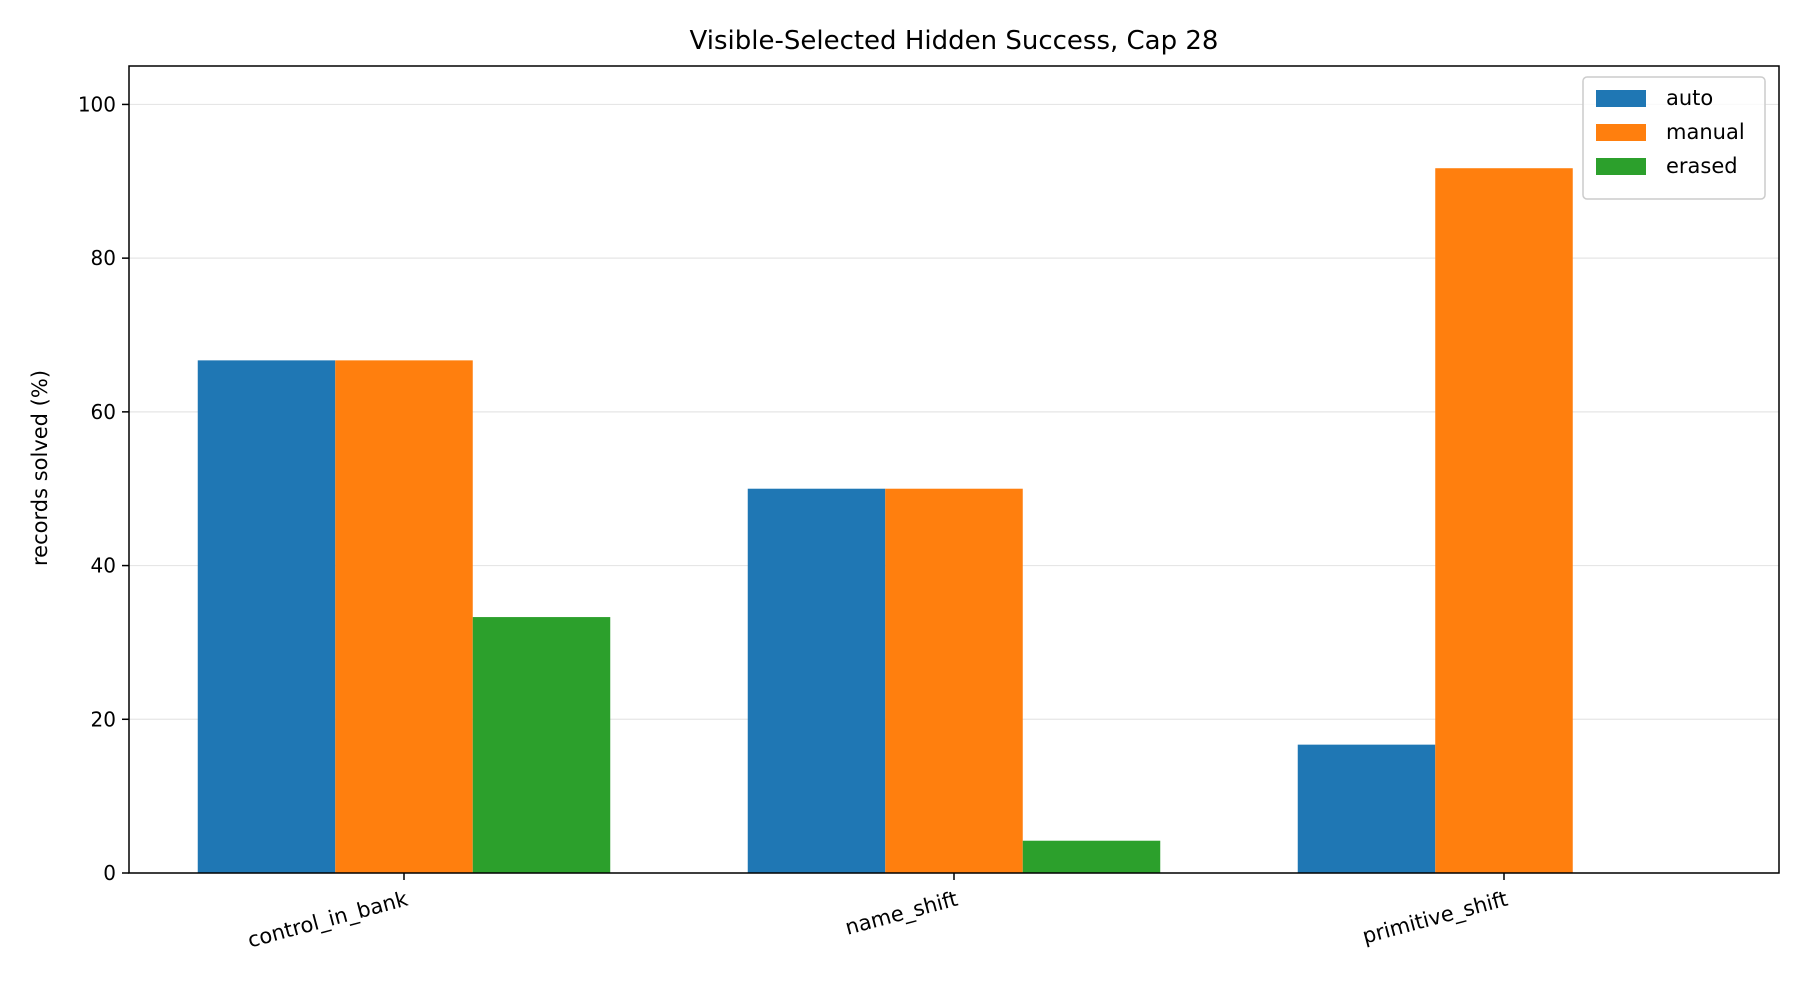 This screenshot has width=1800, height=990. I want to click on y-tick-label: 60, so click(103, 412).